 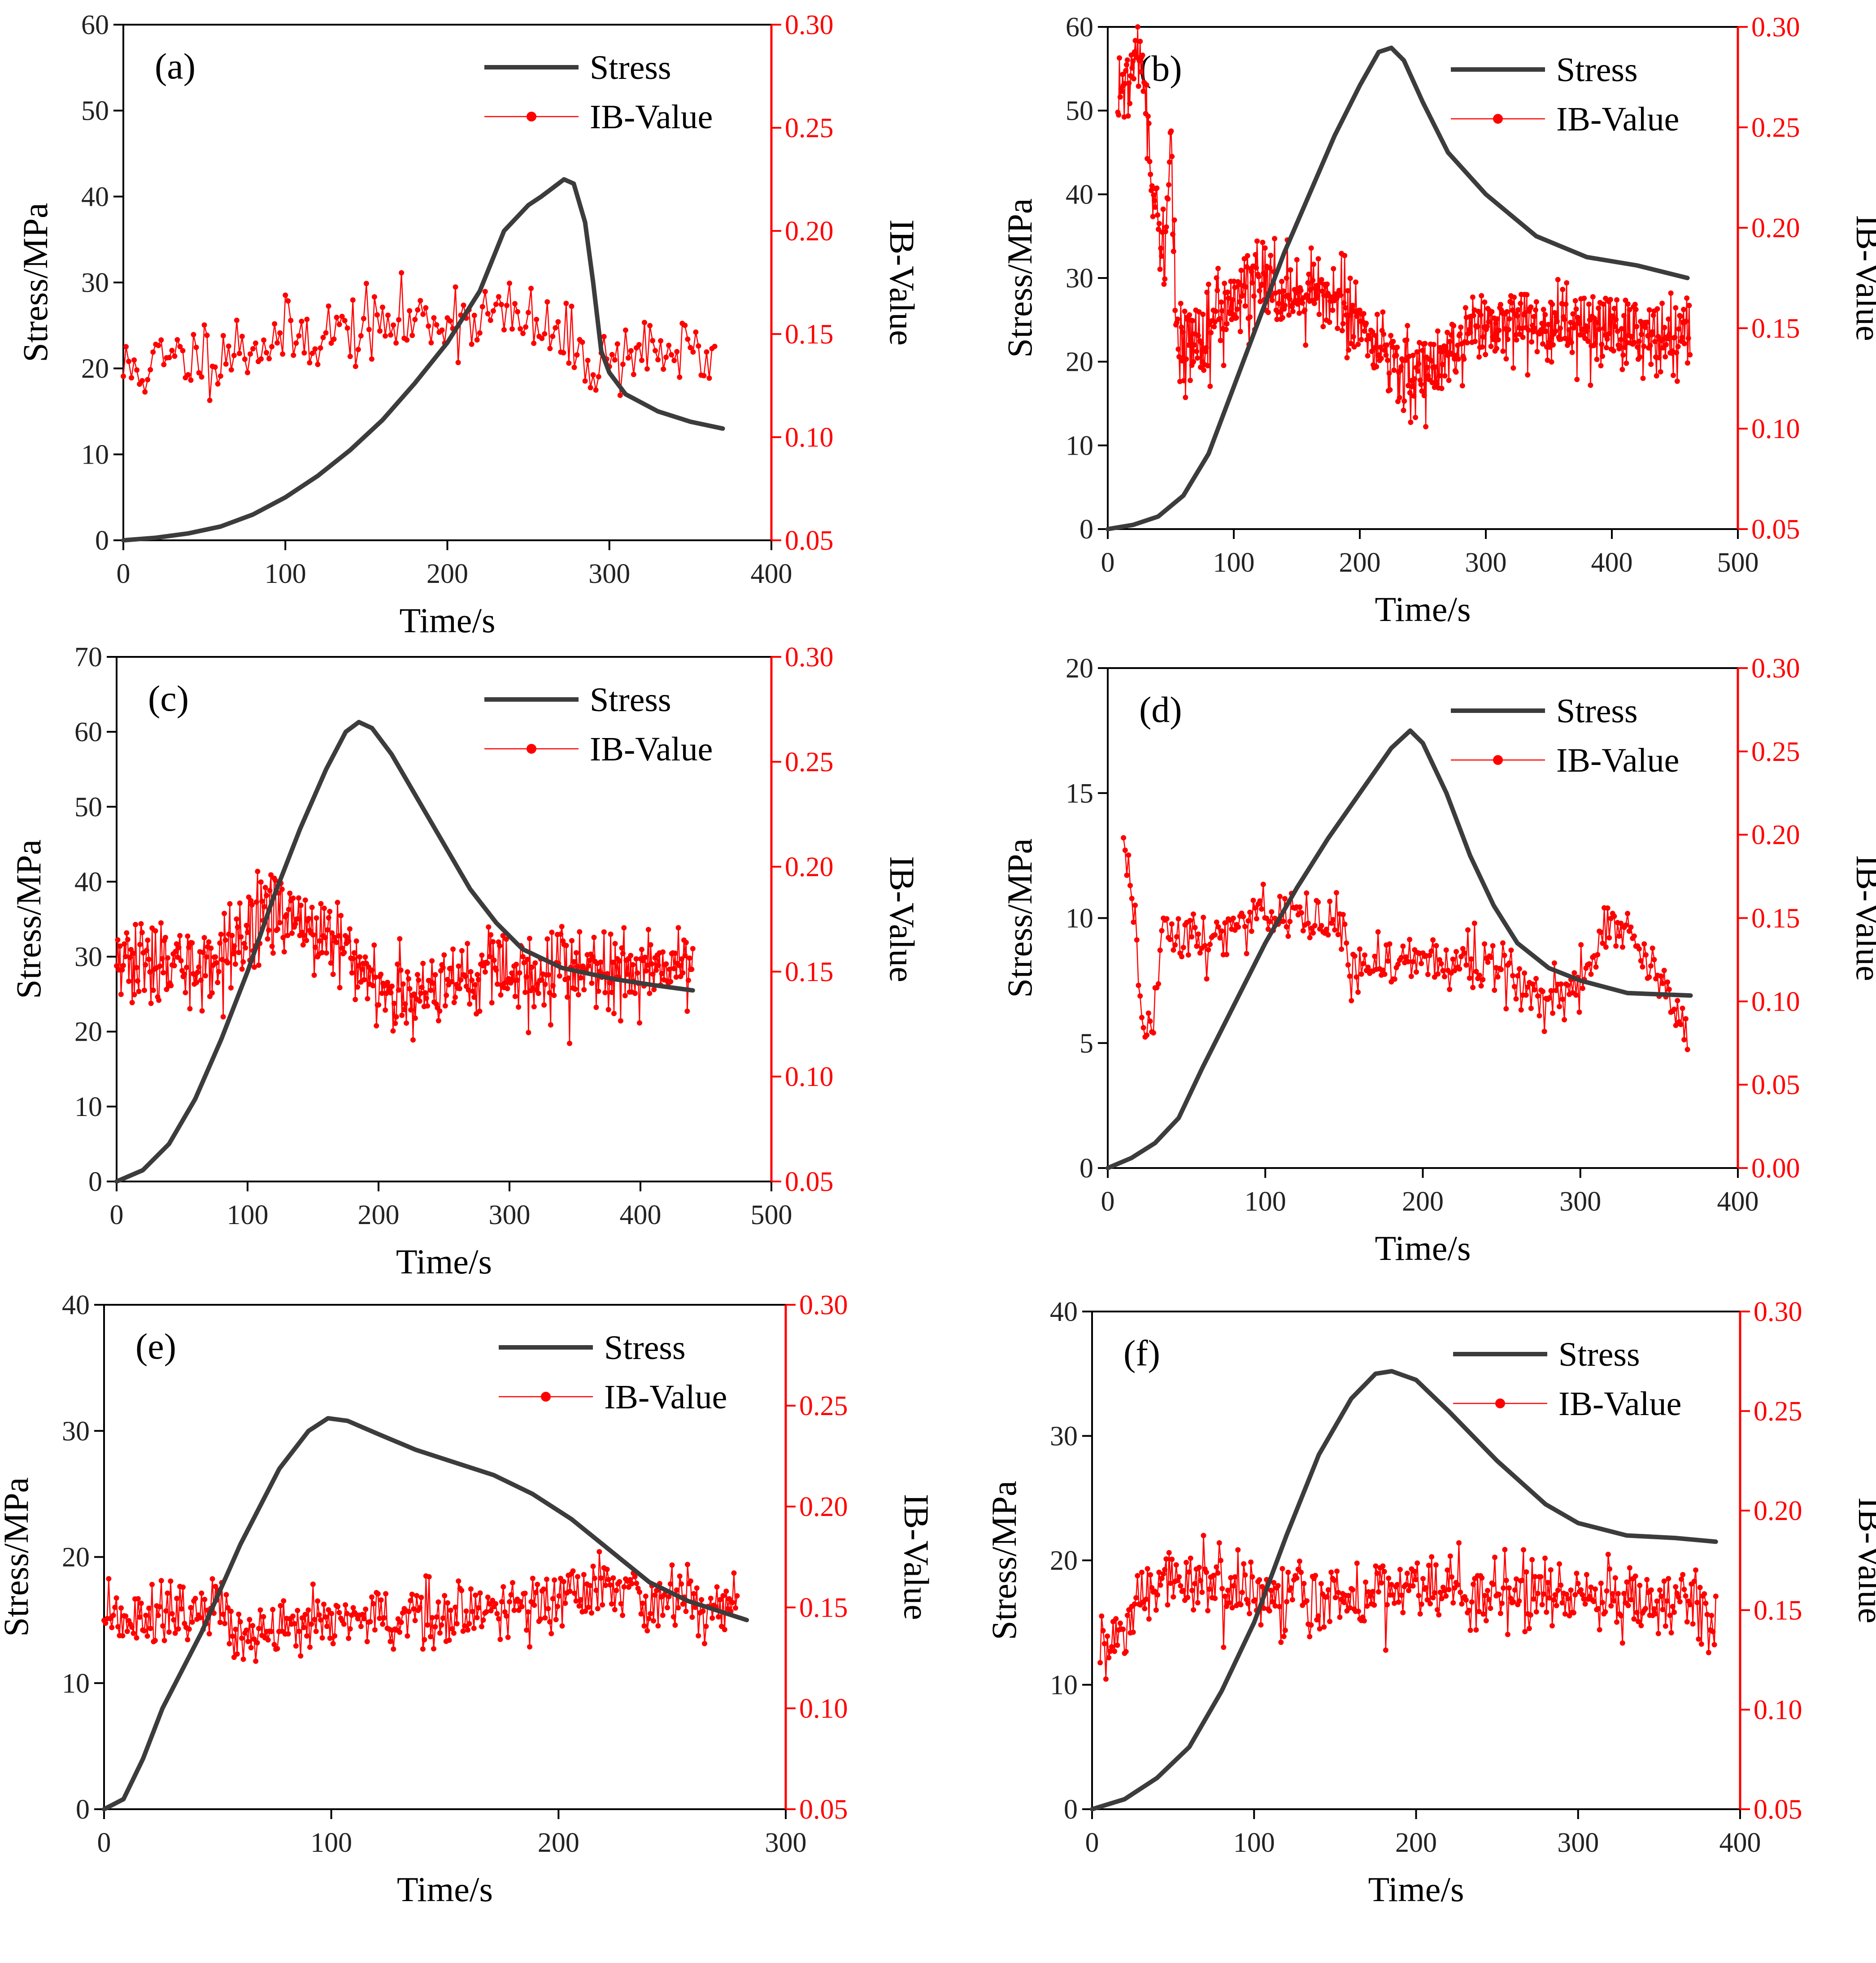 What do you see at coordinates (404, 952) in the screenshot?
I see `stress-line` at bounding box center [404, 952].